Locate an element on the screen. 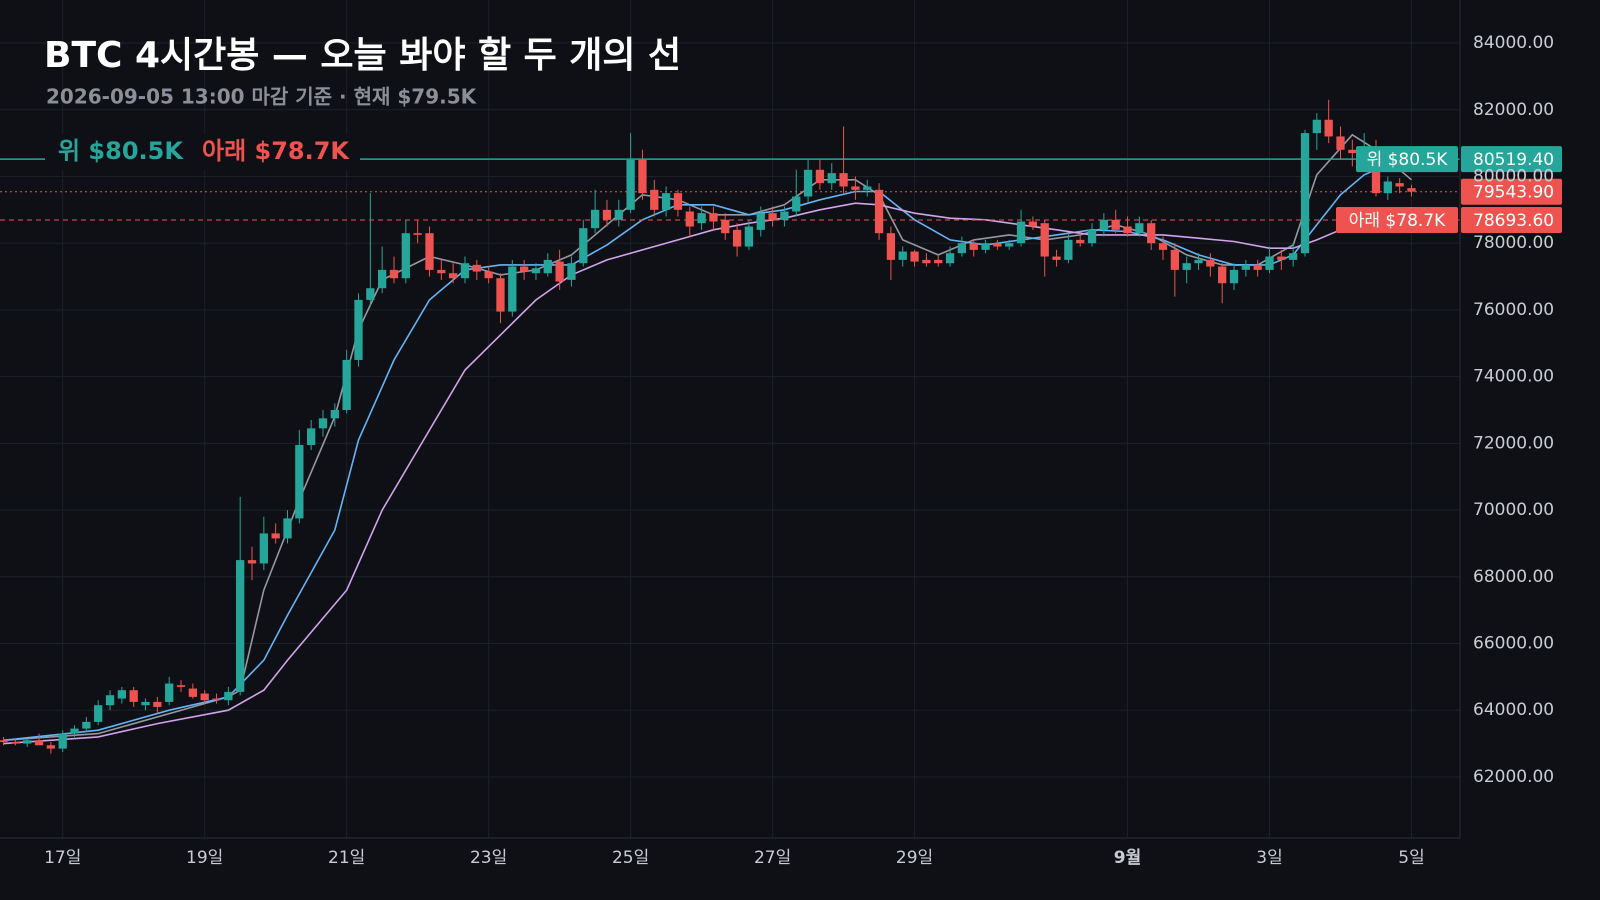 The image size is (1600, 900). y-tick-label: 66000.00 is located at coordinates (1513, 644).